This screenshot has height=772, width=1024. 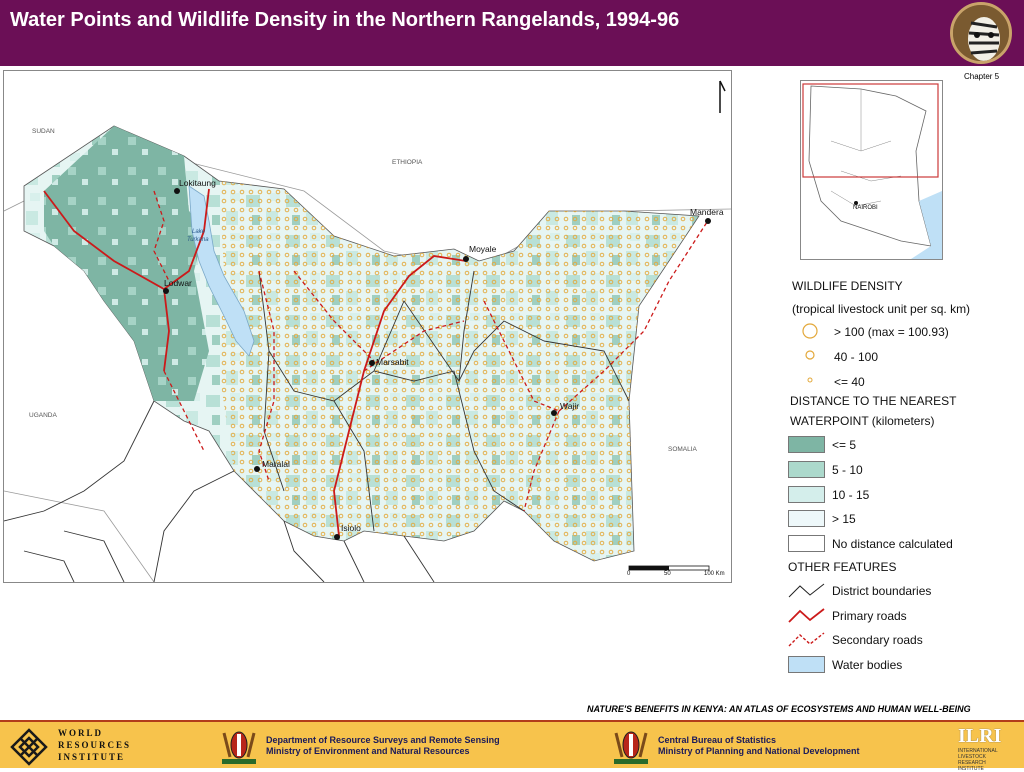 I want to click on town-mandera-marker, so click(x=708, y=221).